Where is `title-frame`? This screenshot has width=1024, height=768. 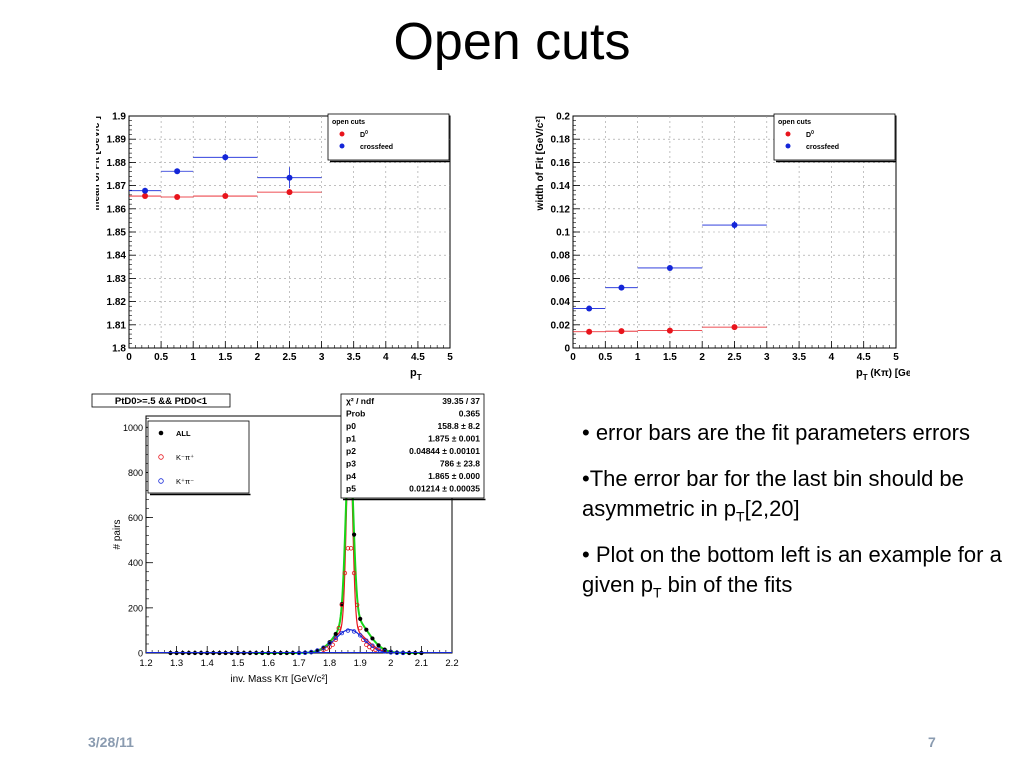 title-frame is located at coordinates (161, 400).